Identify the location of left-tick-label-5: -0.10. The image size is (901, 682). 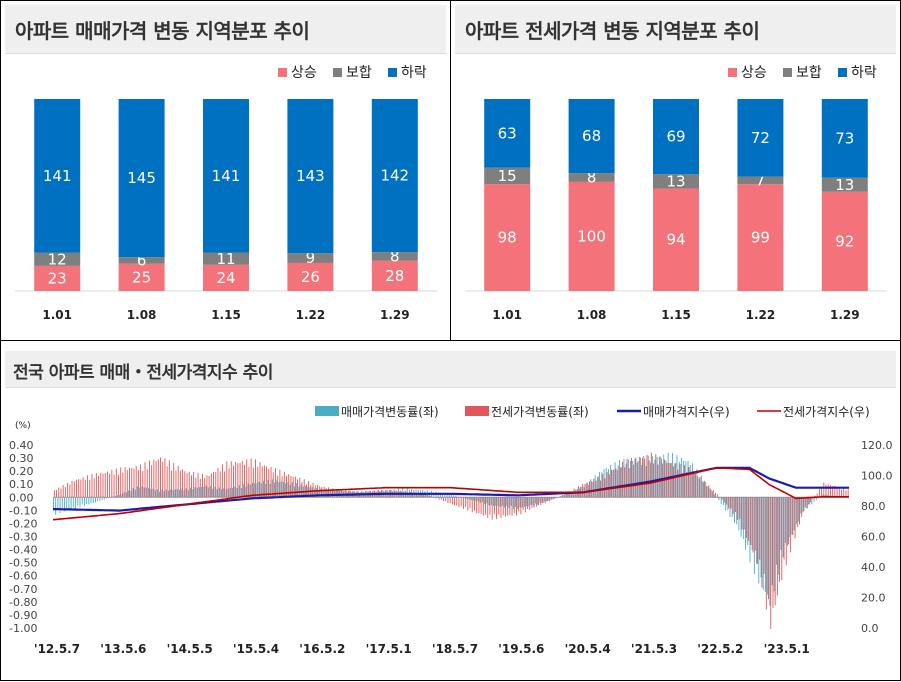
(23, 510).